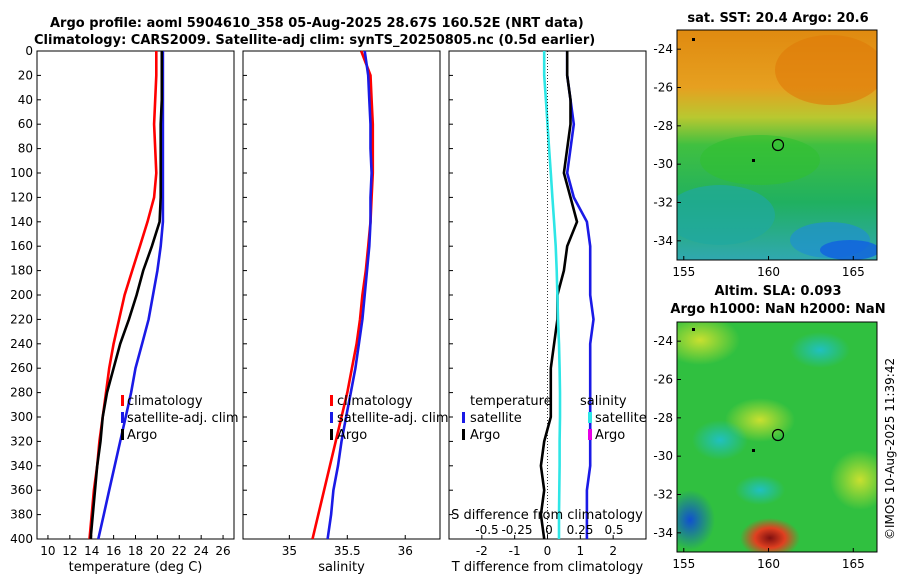  What do you see at coordinates (548, 551) in the screenshot?
I see `x-tick-label: 0` at bounding box center [548, 551].